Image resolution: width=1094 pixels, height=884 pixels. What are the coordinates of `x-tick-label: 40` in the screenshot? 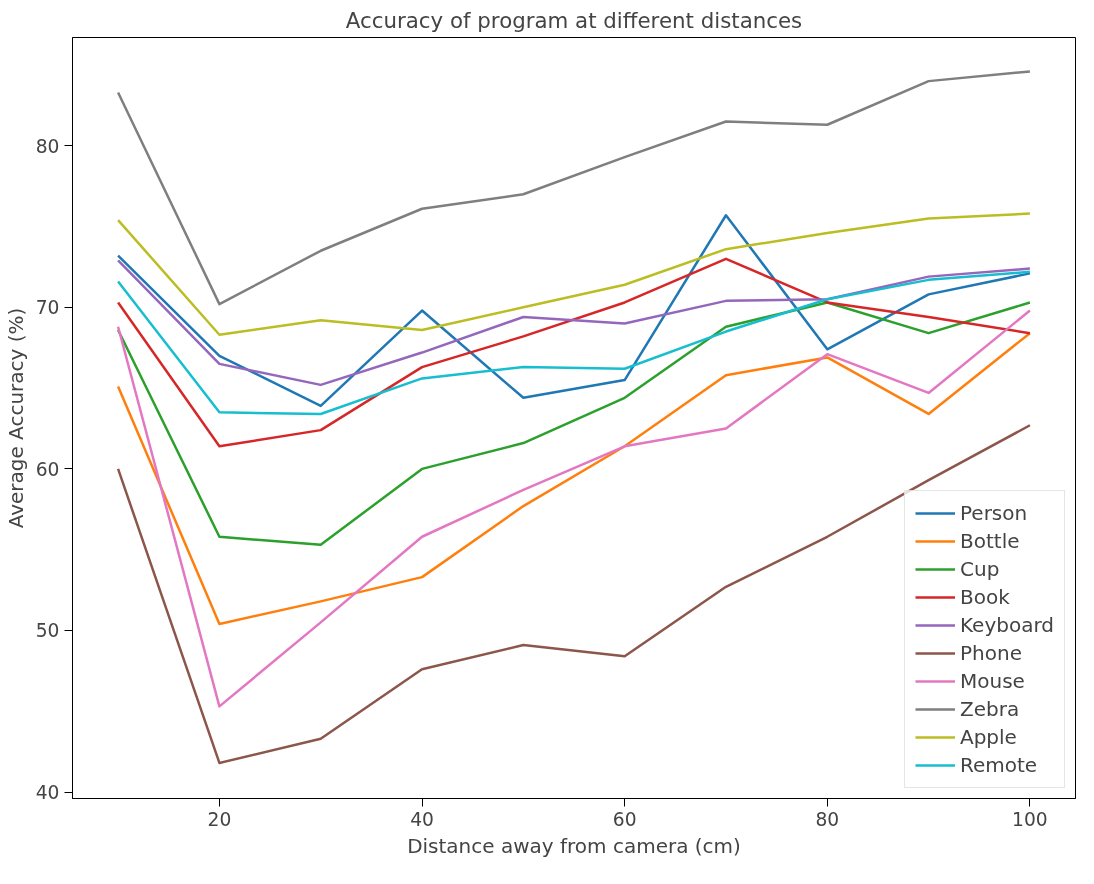 It's located at (422, 819).